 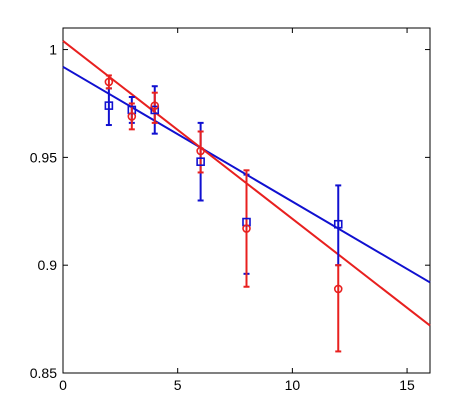 I want to click on y-tick-label: 1, so click(x=53, y=50).